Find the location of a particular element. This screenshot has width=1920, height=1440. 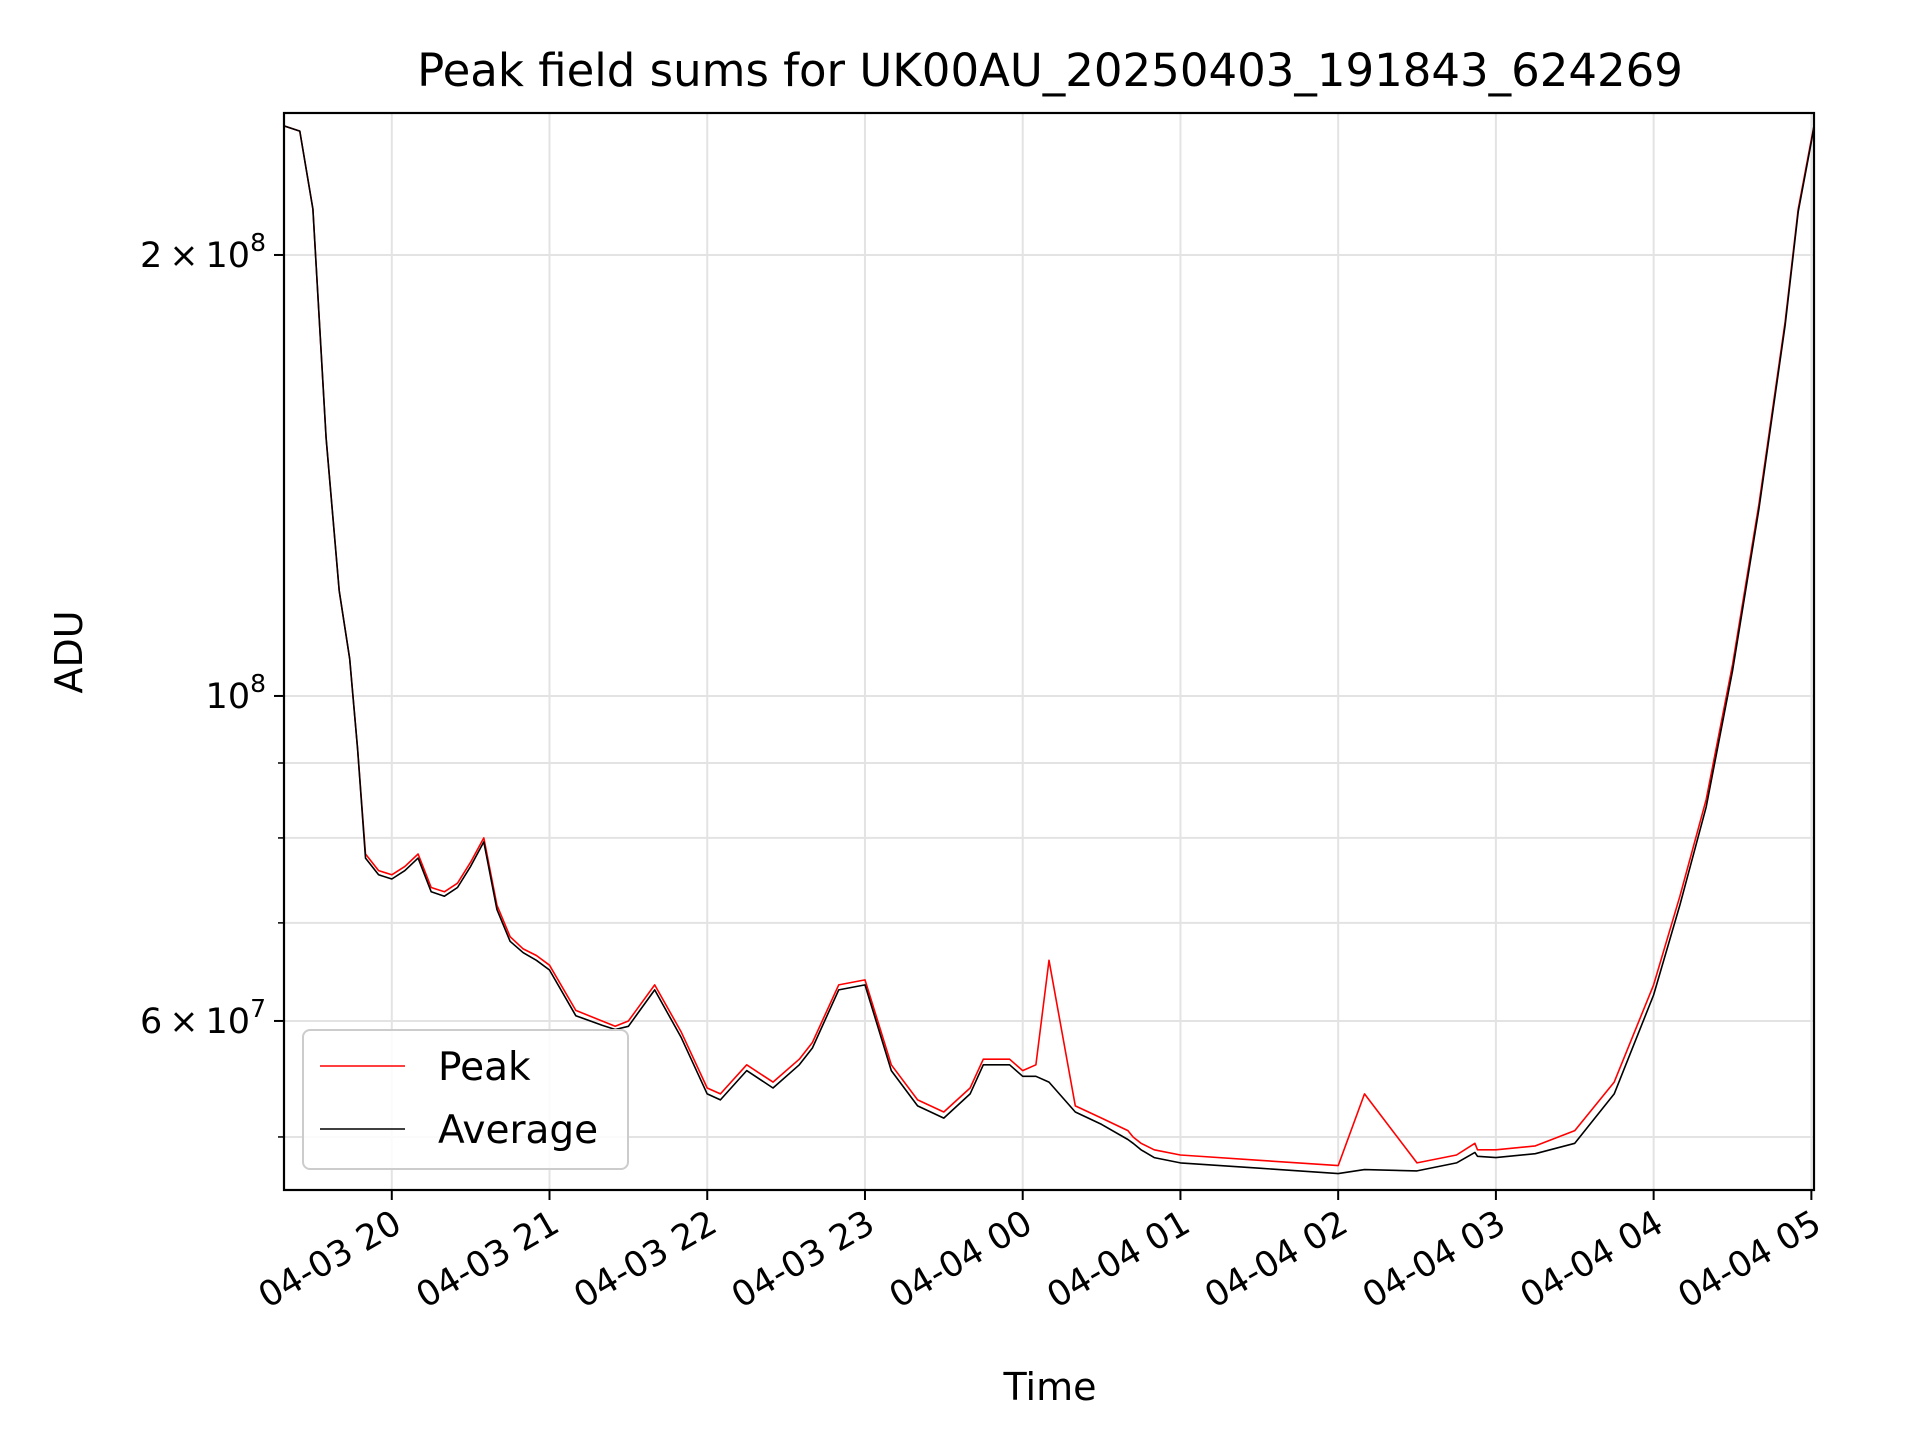

legend-box is located at coordinates (465, 1099).